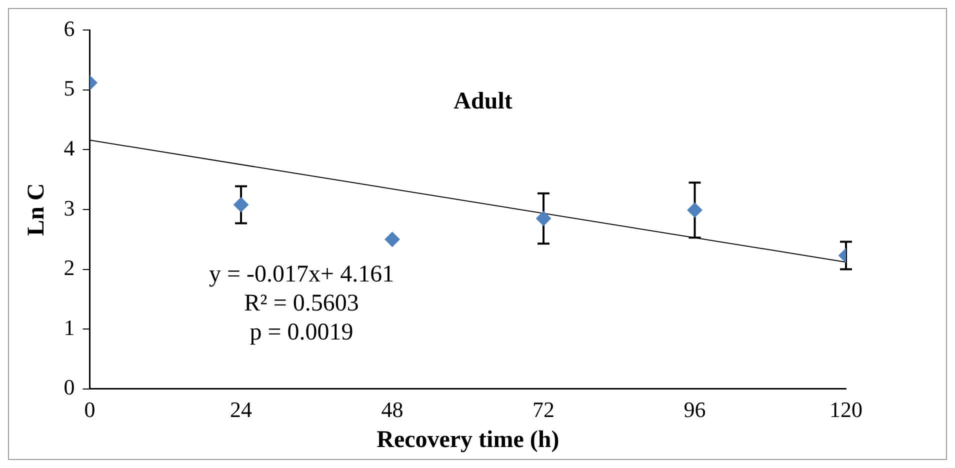 Image resolution: width=955 pixels, height=468 pixels. What do you see at coordinates (468, 439) in the screenshot?
I see `x-axis-title: Recovery time (h)` at bounding box center [468, 439].